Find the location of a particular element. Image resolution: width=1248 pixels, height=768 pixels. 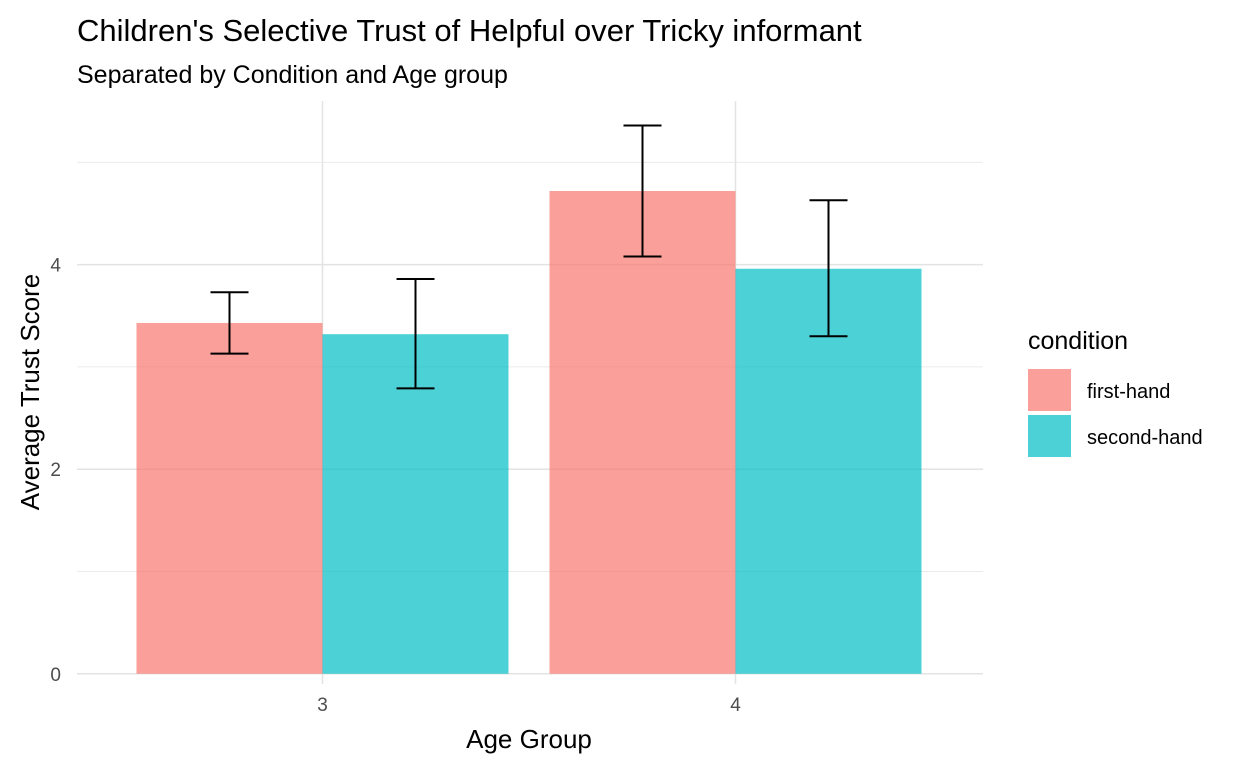

y-tick-label: 0 is located at coordinates (55, 675).